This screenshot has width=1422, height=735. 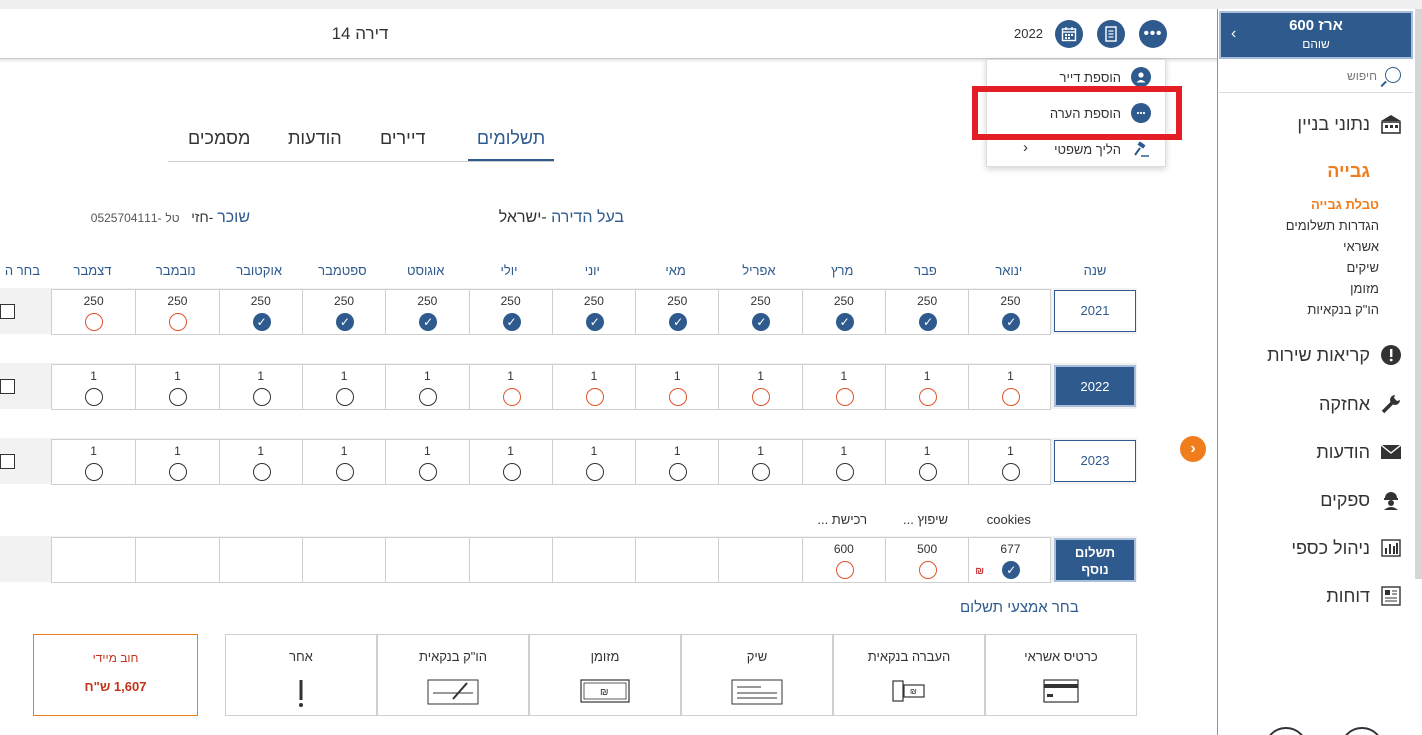 I want to click on sidebar-item-collection: ₪ גבייה, so click(x=1322, y=171).